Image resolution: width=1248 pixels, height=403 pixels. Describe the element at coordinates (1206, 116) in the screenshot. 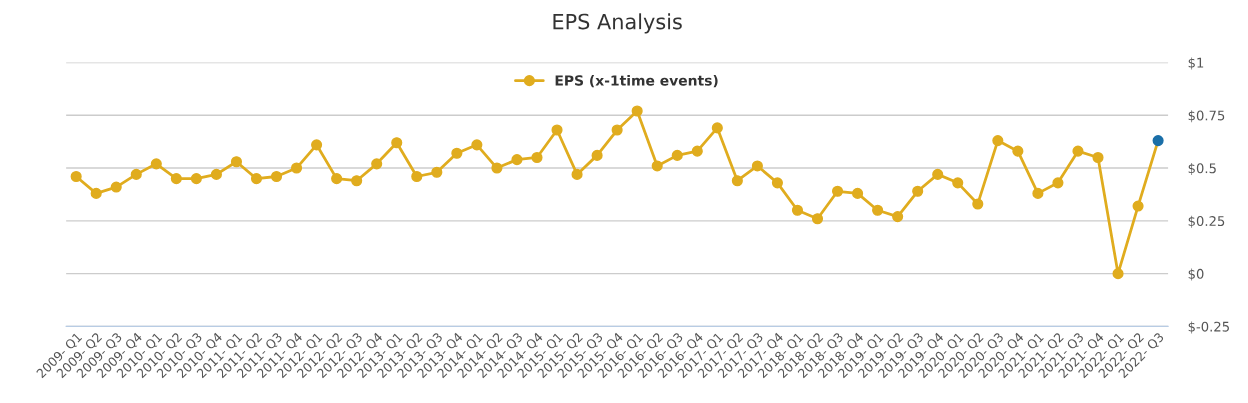

I see `y-tick-label: $0.75` at that location.